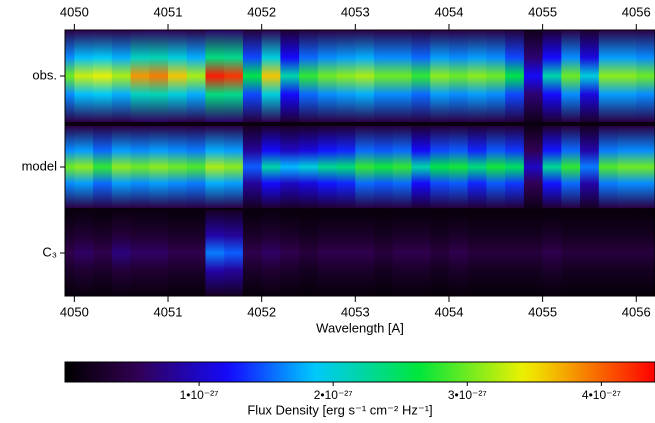  Describe the element at coordinates (49, 251) in the screenshot. I see `panel-label: C₃` at that location.